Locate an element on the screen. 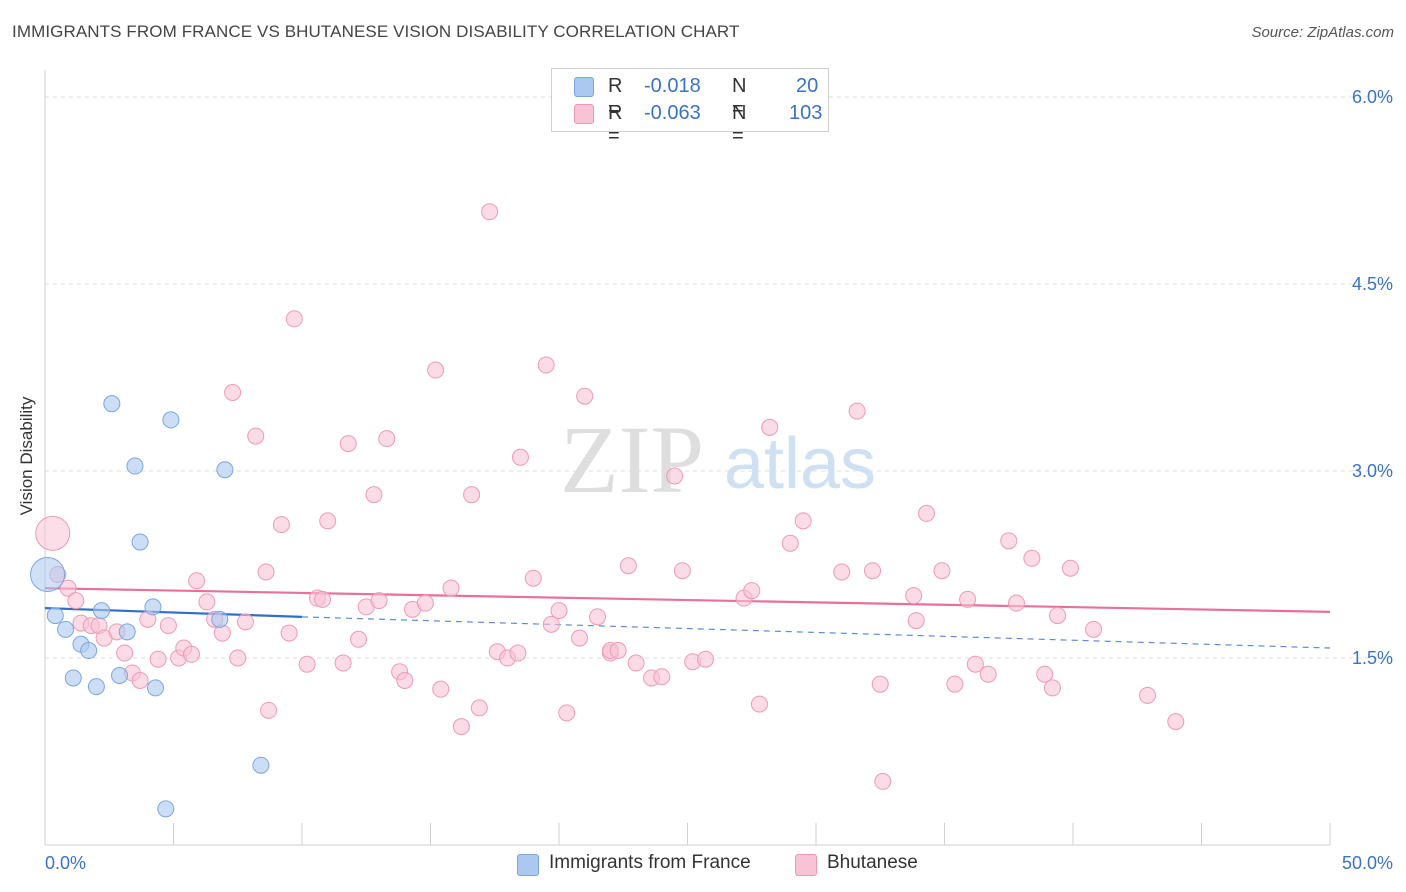 The height and width of the screenshot is (892, 1406). y-tick-label: 6.0% is located at coordinates (1372, 97).